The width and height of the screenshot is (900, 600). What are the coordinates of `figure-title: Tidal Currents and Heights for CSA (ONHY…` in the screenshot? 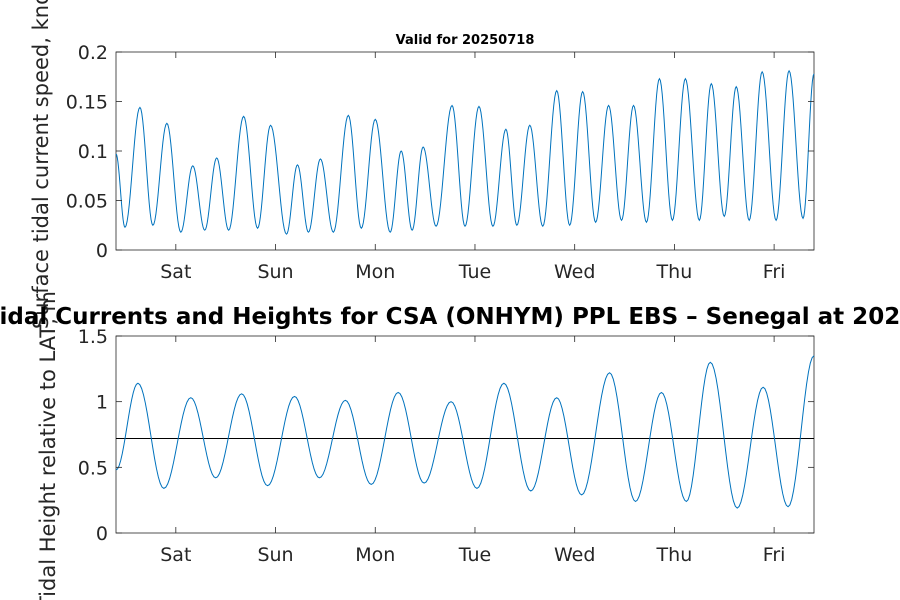 It's located at (450, 317).